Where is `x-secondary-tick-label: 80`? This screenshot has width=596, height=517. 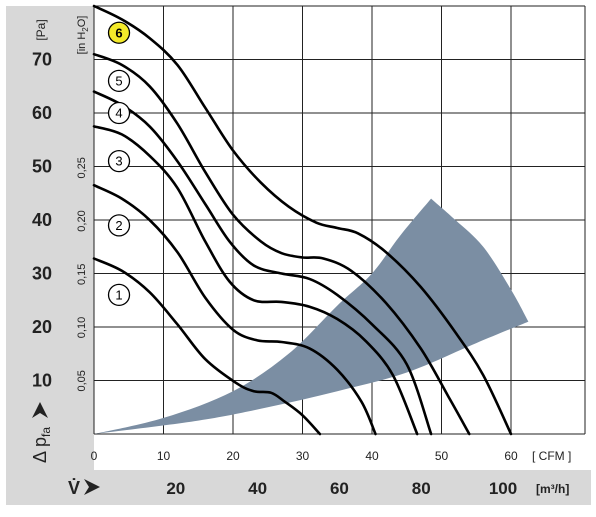 x-secondary-tick-label: 80 is located at coordinates (421, 488).